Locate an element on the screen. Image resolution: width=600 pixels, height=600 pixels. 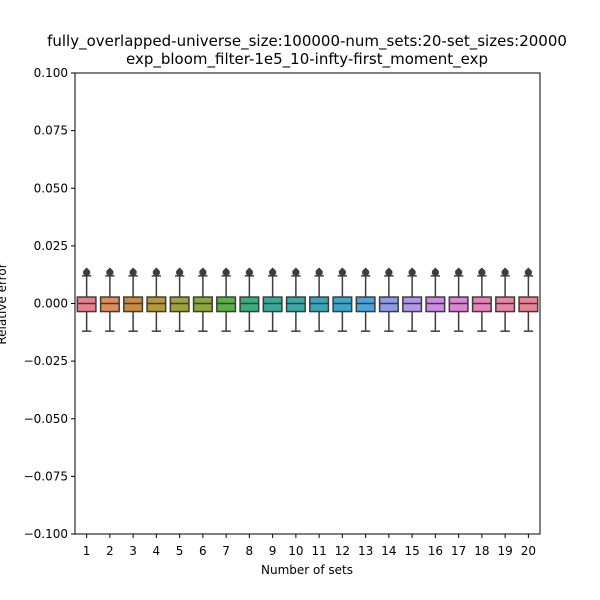
y-tick-label: −0.025 is located at coordinates (46, 361).